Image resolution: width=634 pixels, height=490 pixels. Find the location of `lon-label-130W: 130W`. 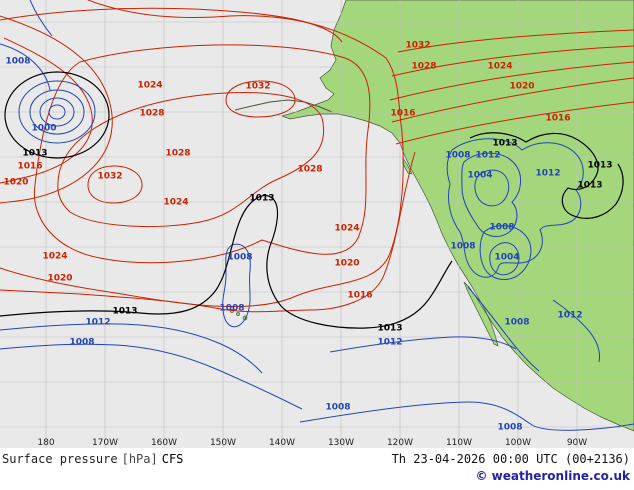

lon-label-130W: 130W is located at coordinates (341, 443).